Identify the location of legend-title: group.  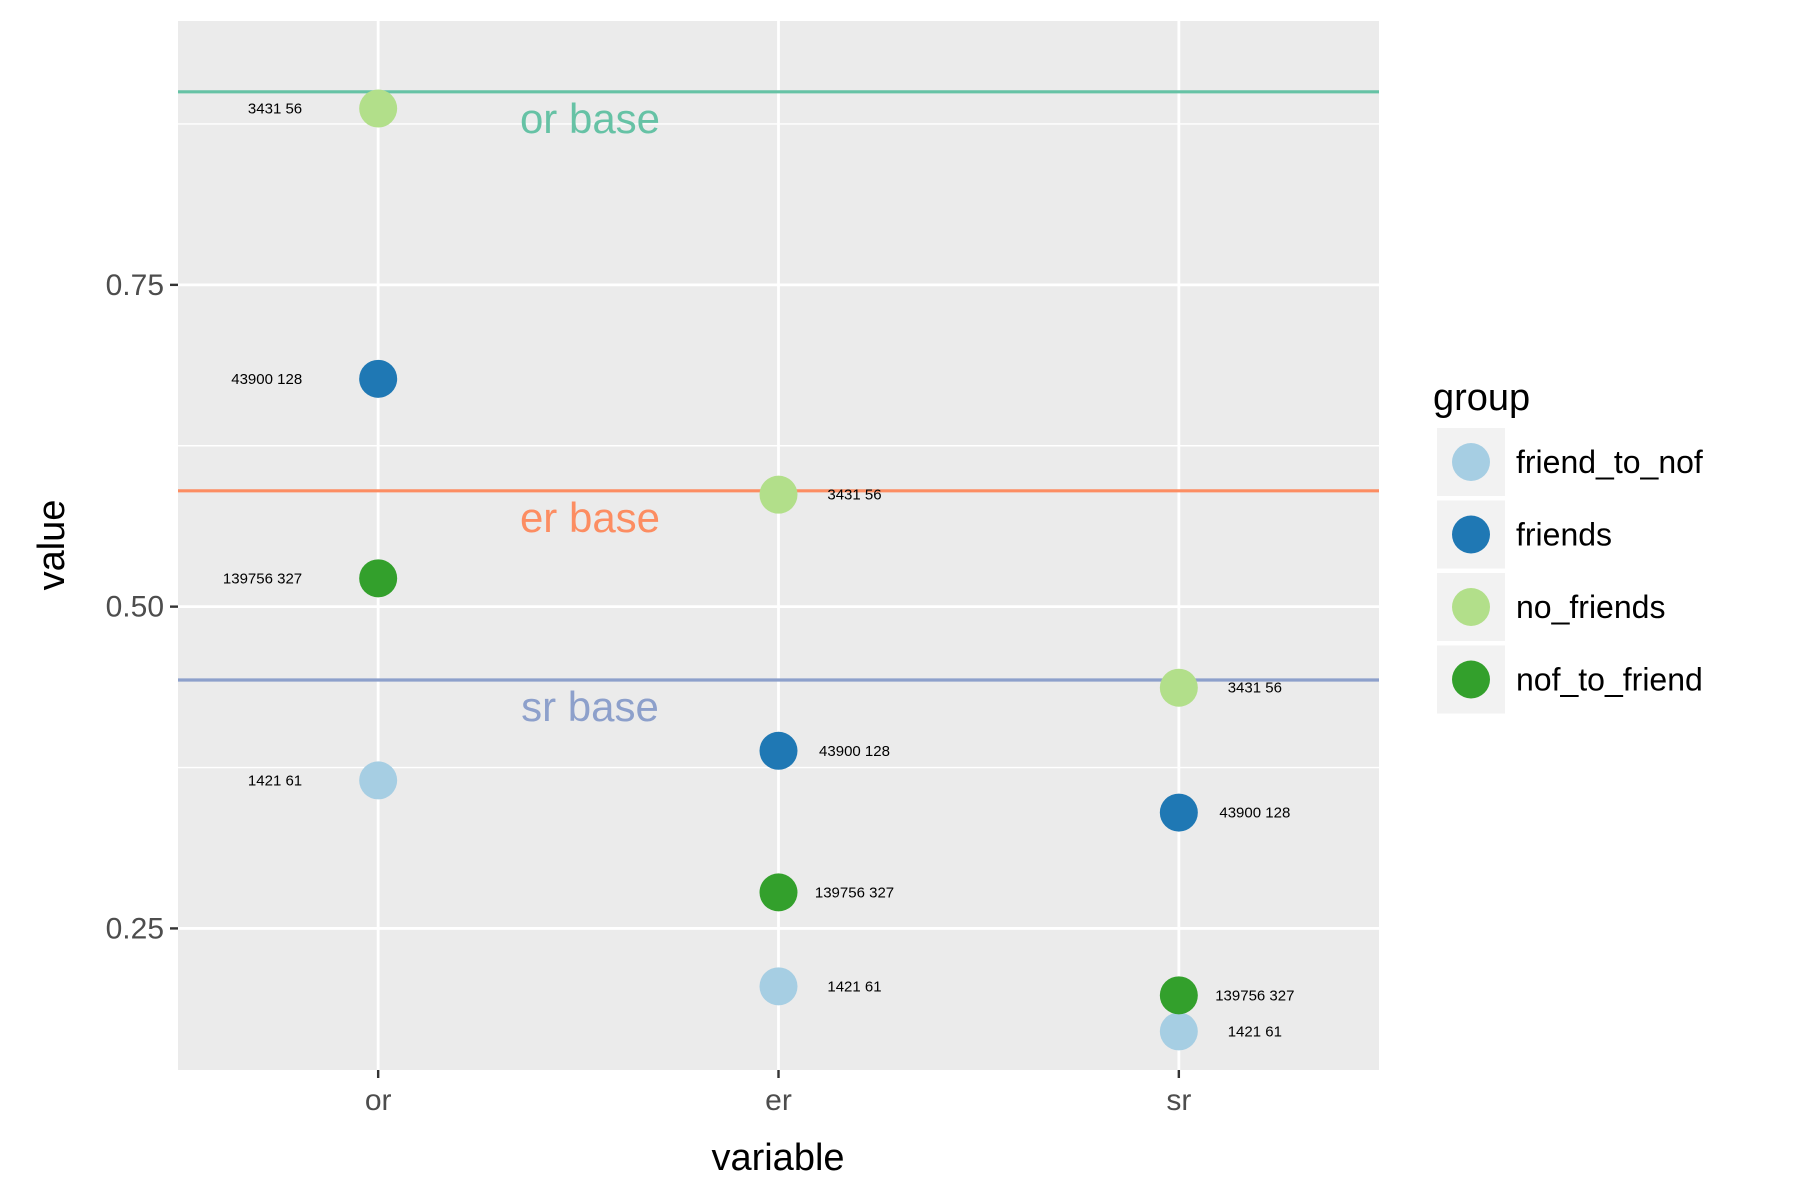
(1481, 398).